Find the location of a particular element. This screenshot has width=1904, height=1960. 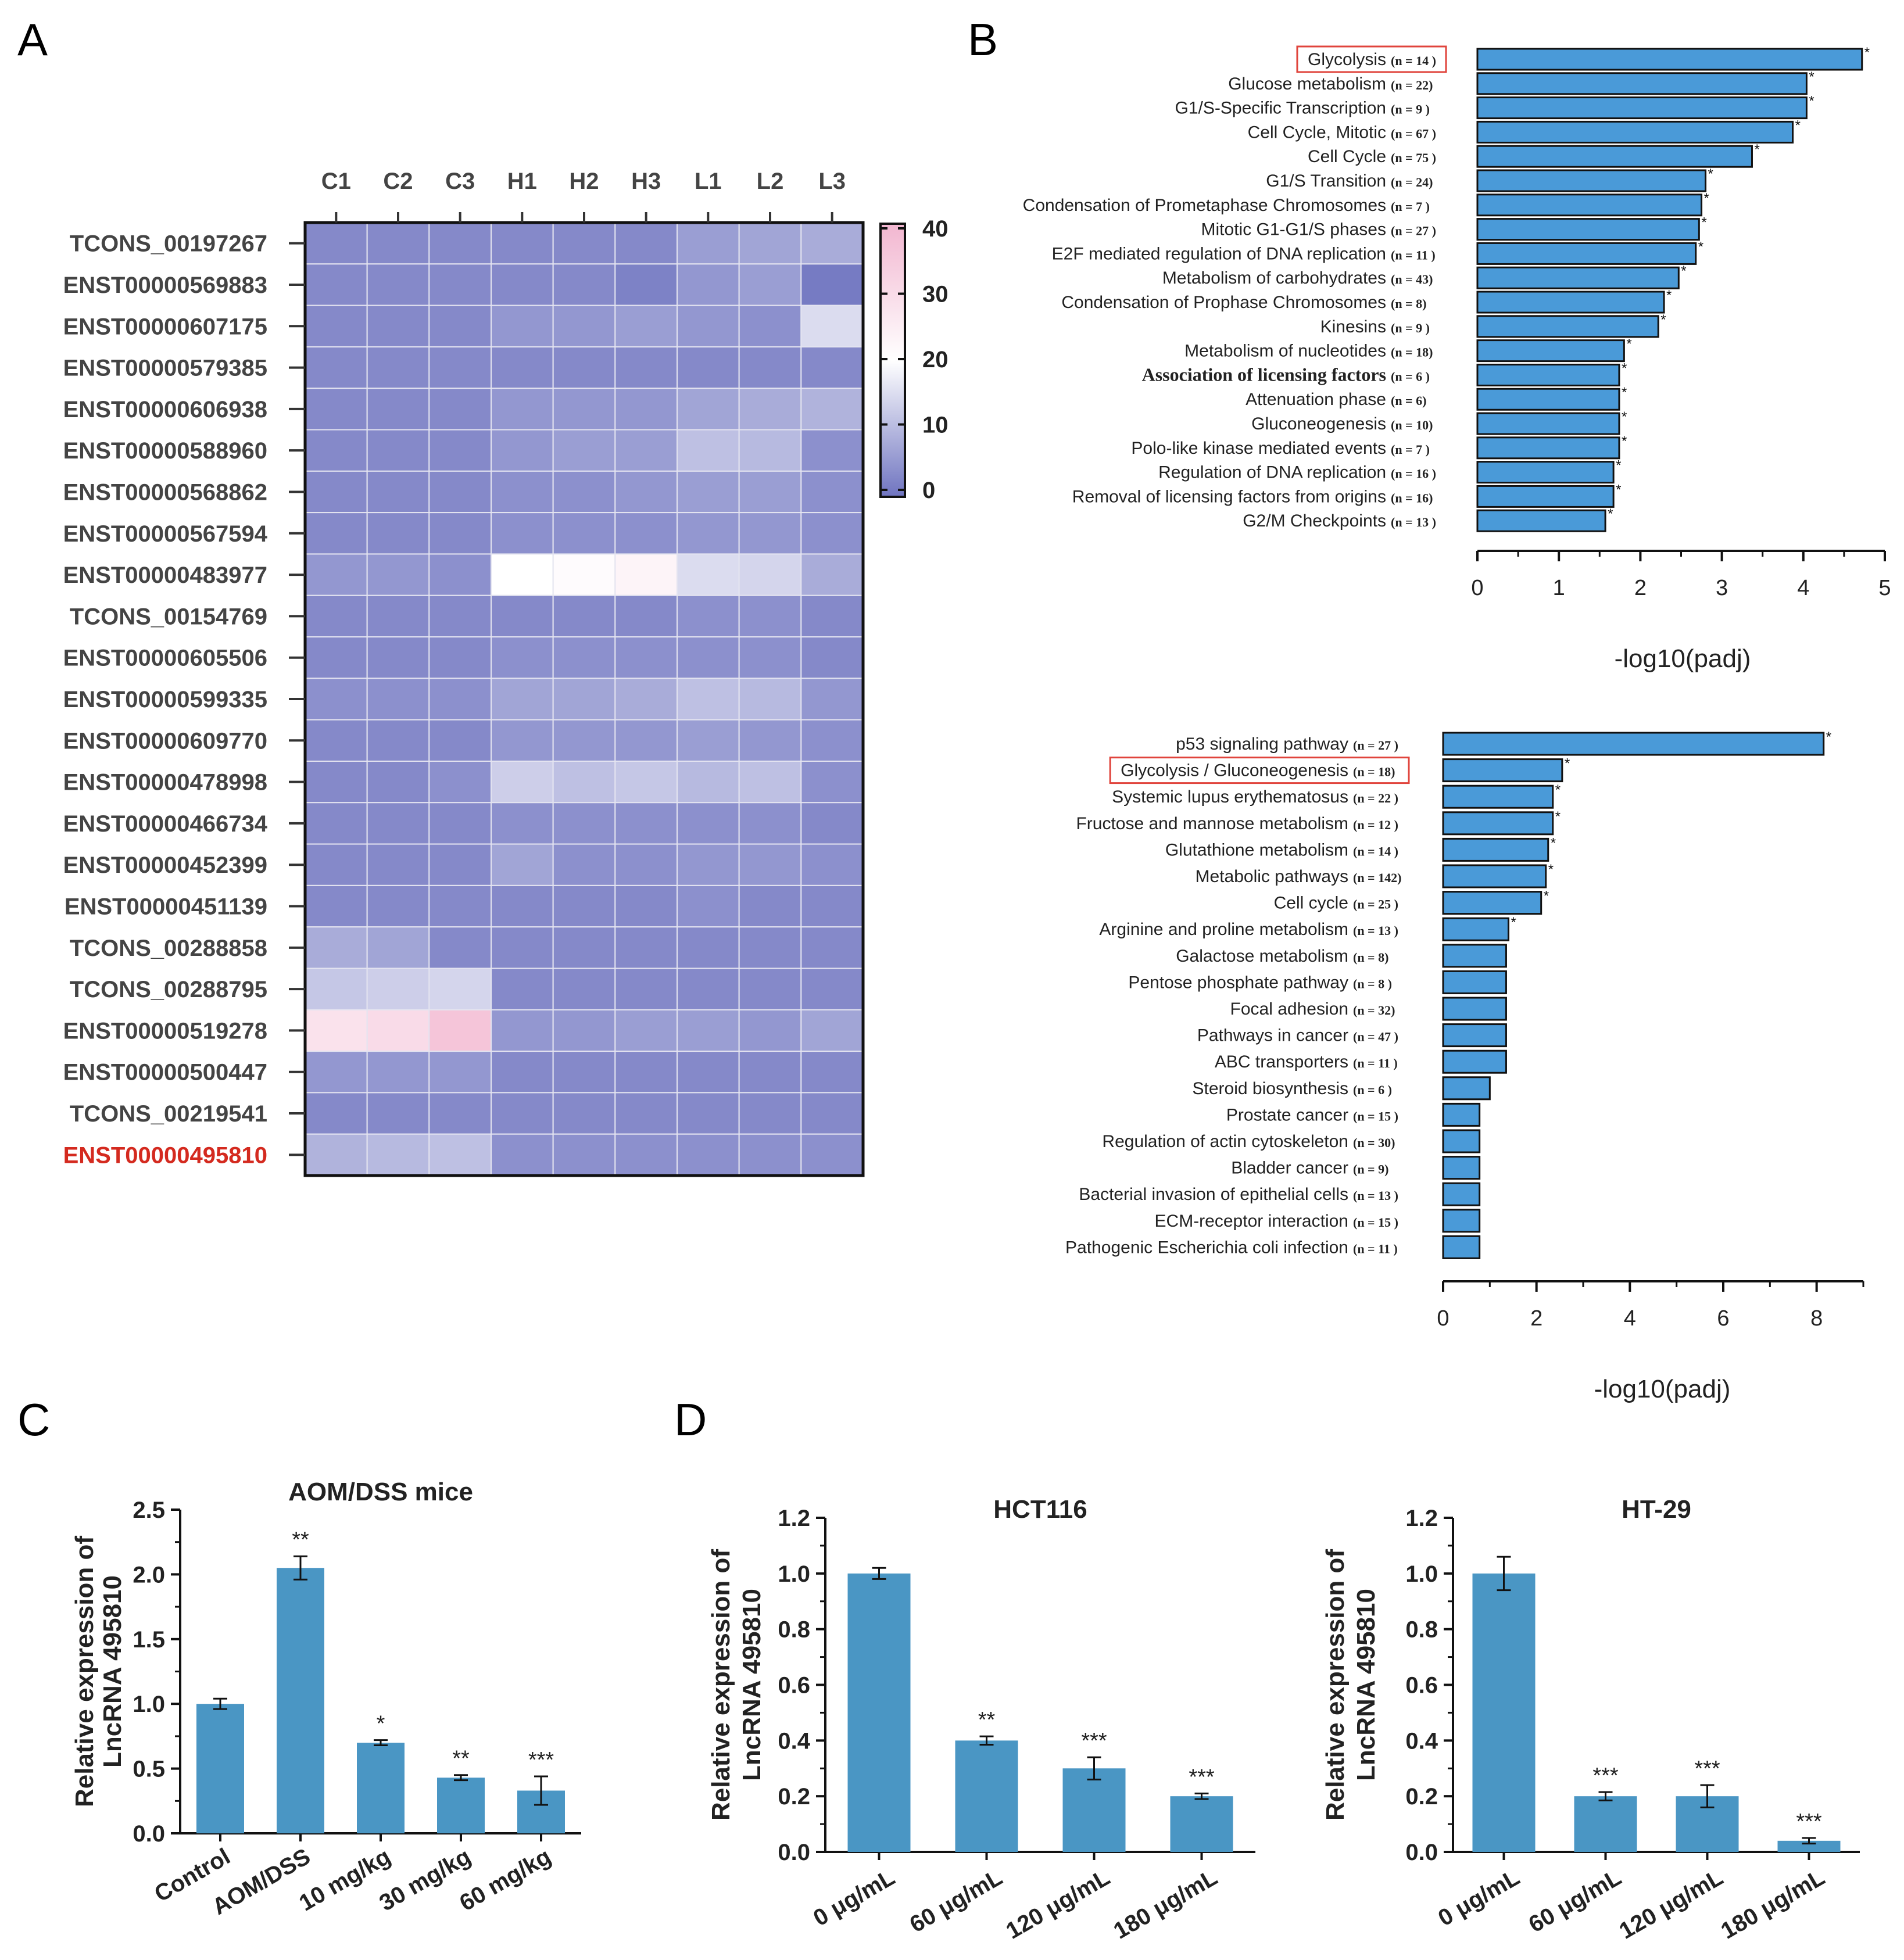

category-label: Condensation of Prophase Chromosomes is located at coordinates (1224, 303).